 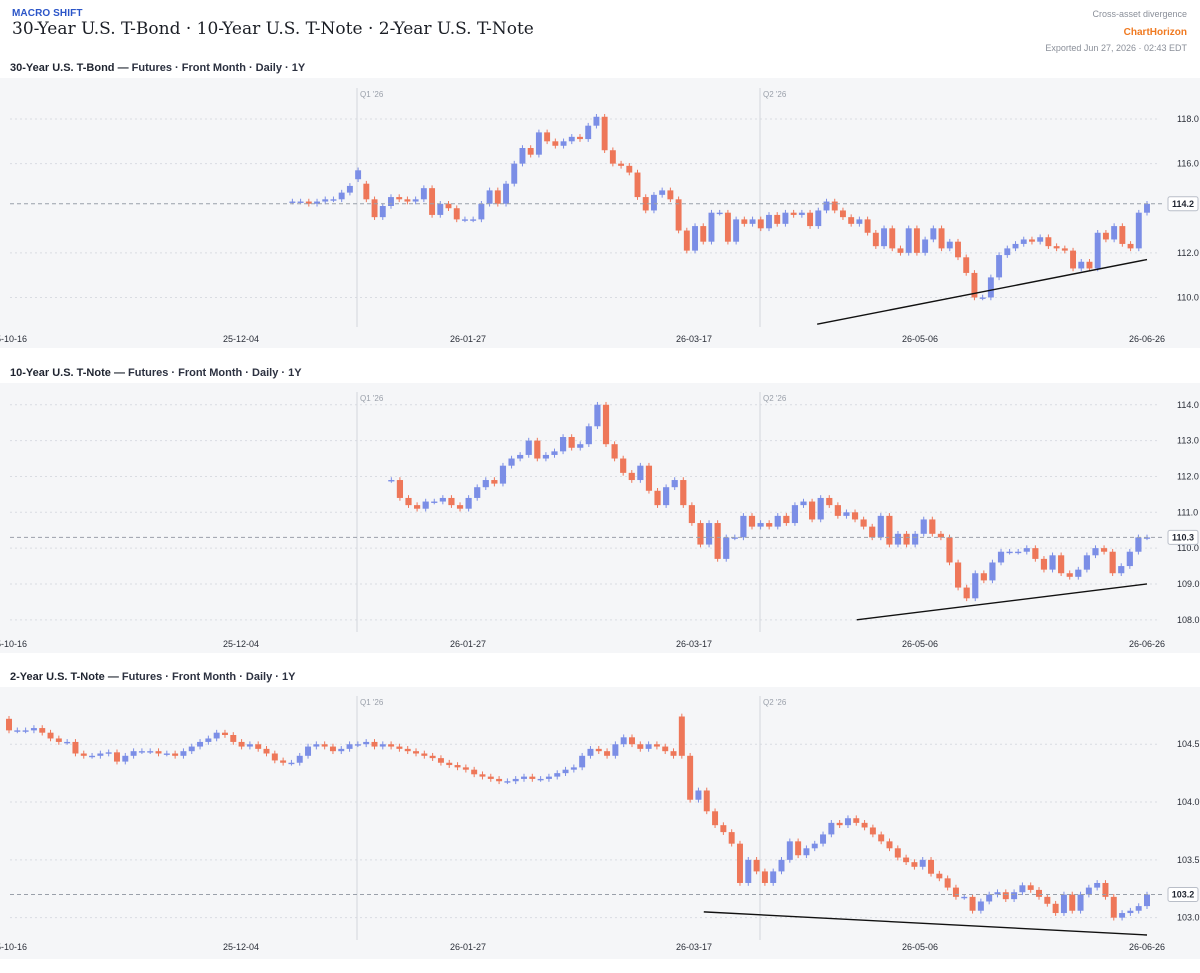 What do you see at coordinates (920, 947) in the screenshot?
I see `x-tick-label: 26-05-06` at bounding box center [920, 947].